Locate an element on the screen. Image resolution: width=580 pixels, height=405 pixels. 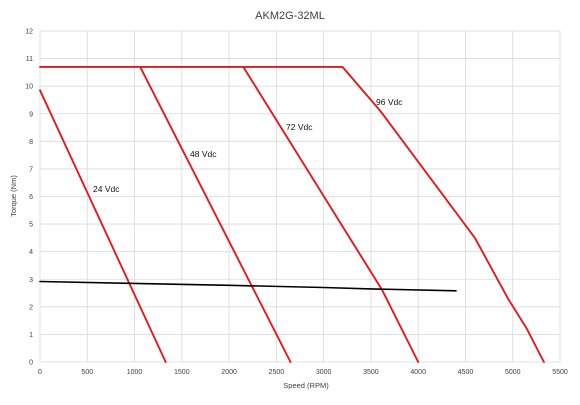
y-tick-label: 10 is located at coordinates (29, 87).